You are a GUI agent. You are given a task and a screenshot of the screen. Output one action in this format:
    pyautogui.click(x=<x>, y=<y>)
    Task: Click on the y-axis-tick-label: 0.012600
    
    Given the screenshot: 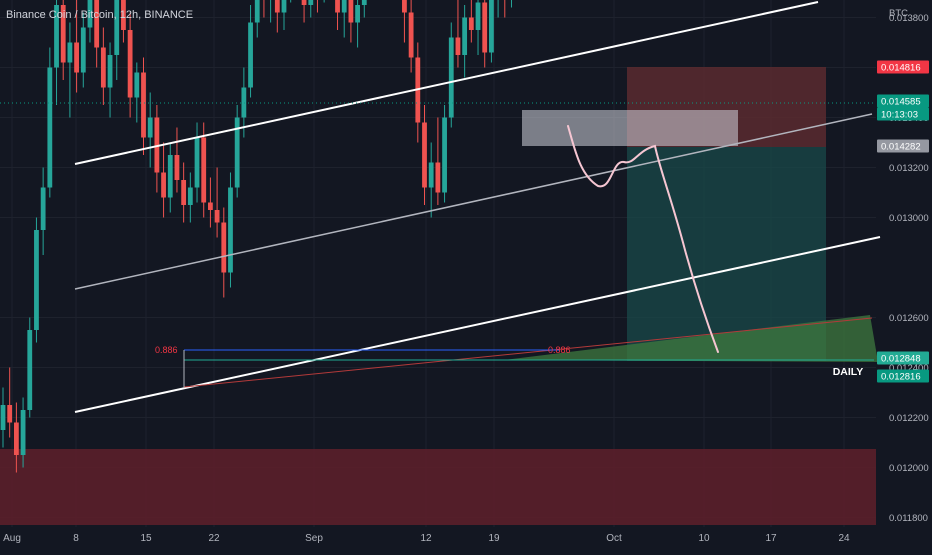 What is the action you would take?
    pyautogui.click(x=909, y=318)
    